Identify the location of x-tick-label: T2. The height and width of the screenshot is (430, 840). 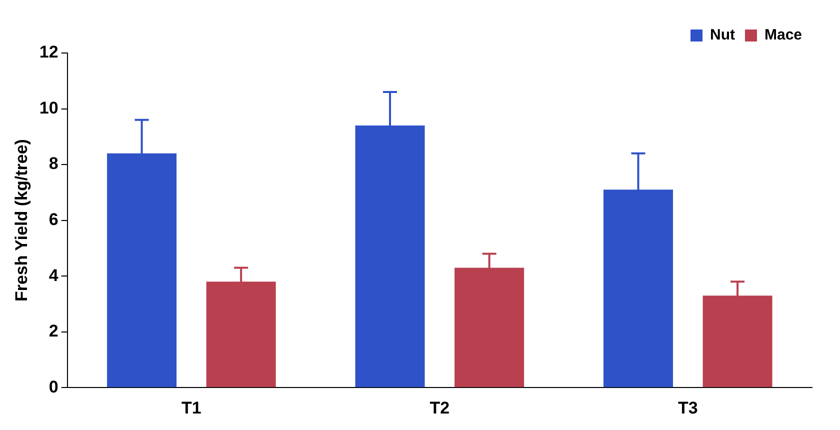
(440, 408).